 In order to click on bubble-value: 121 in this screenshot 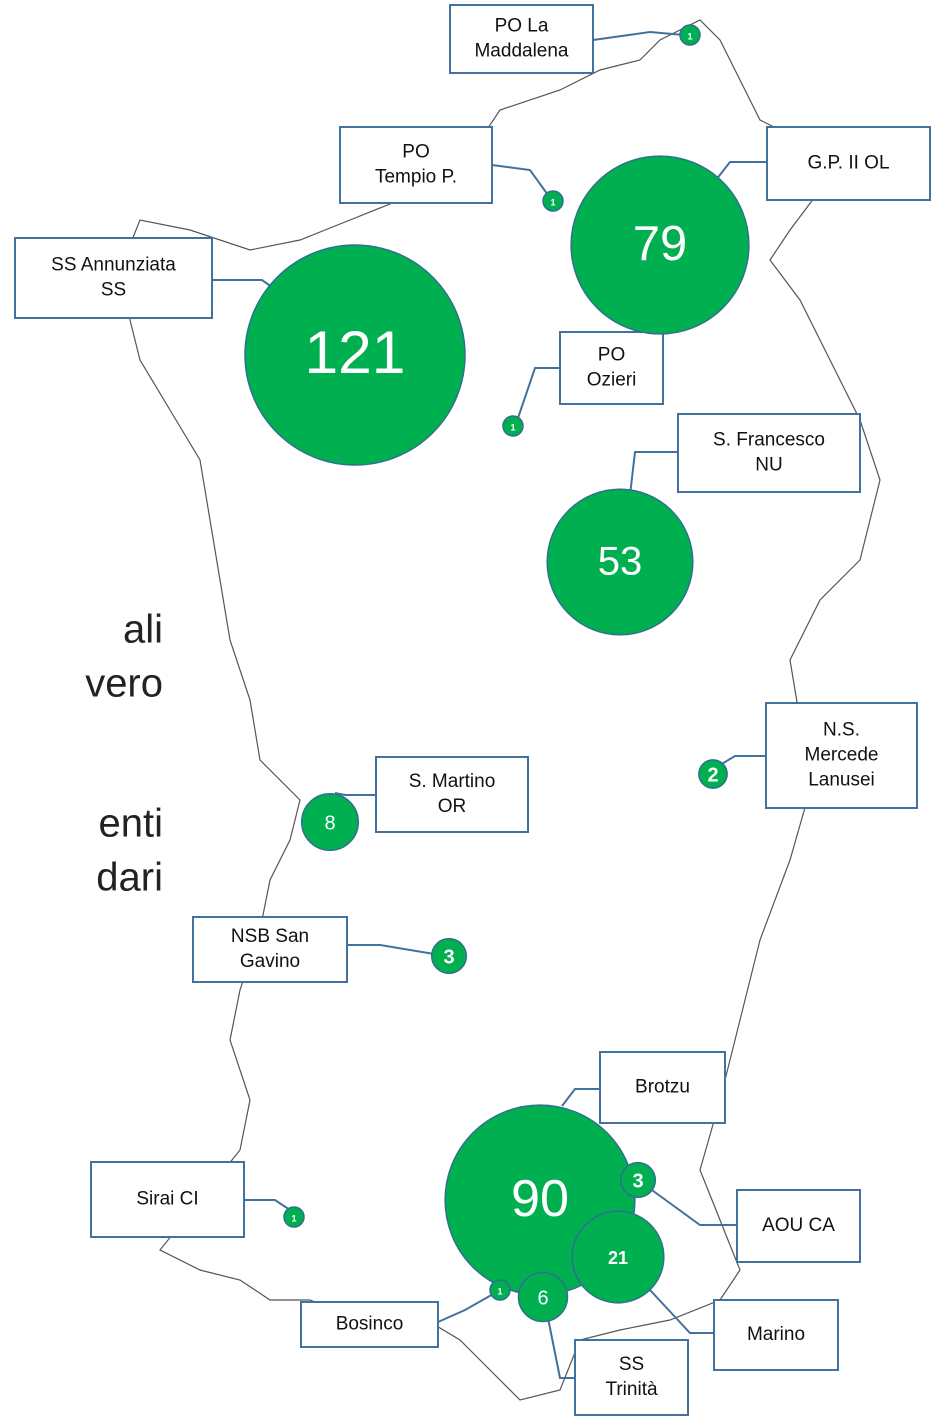, I will do `click(355, 352)`.